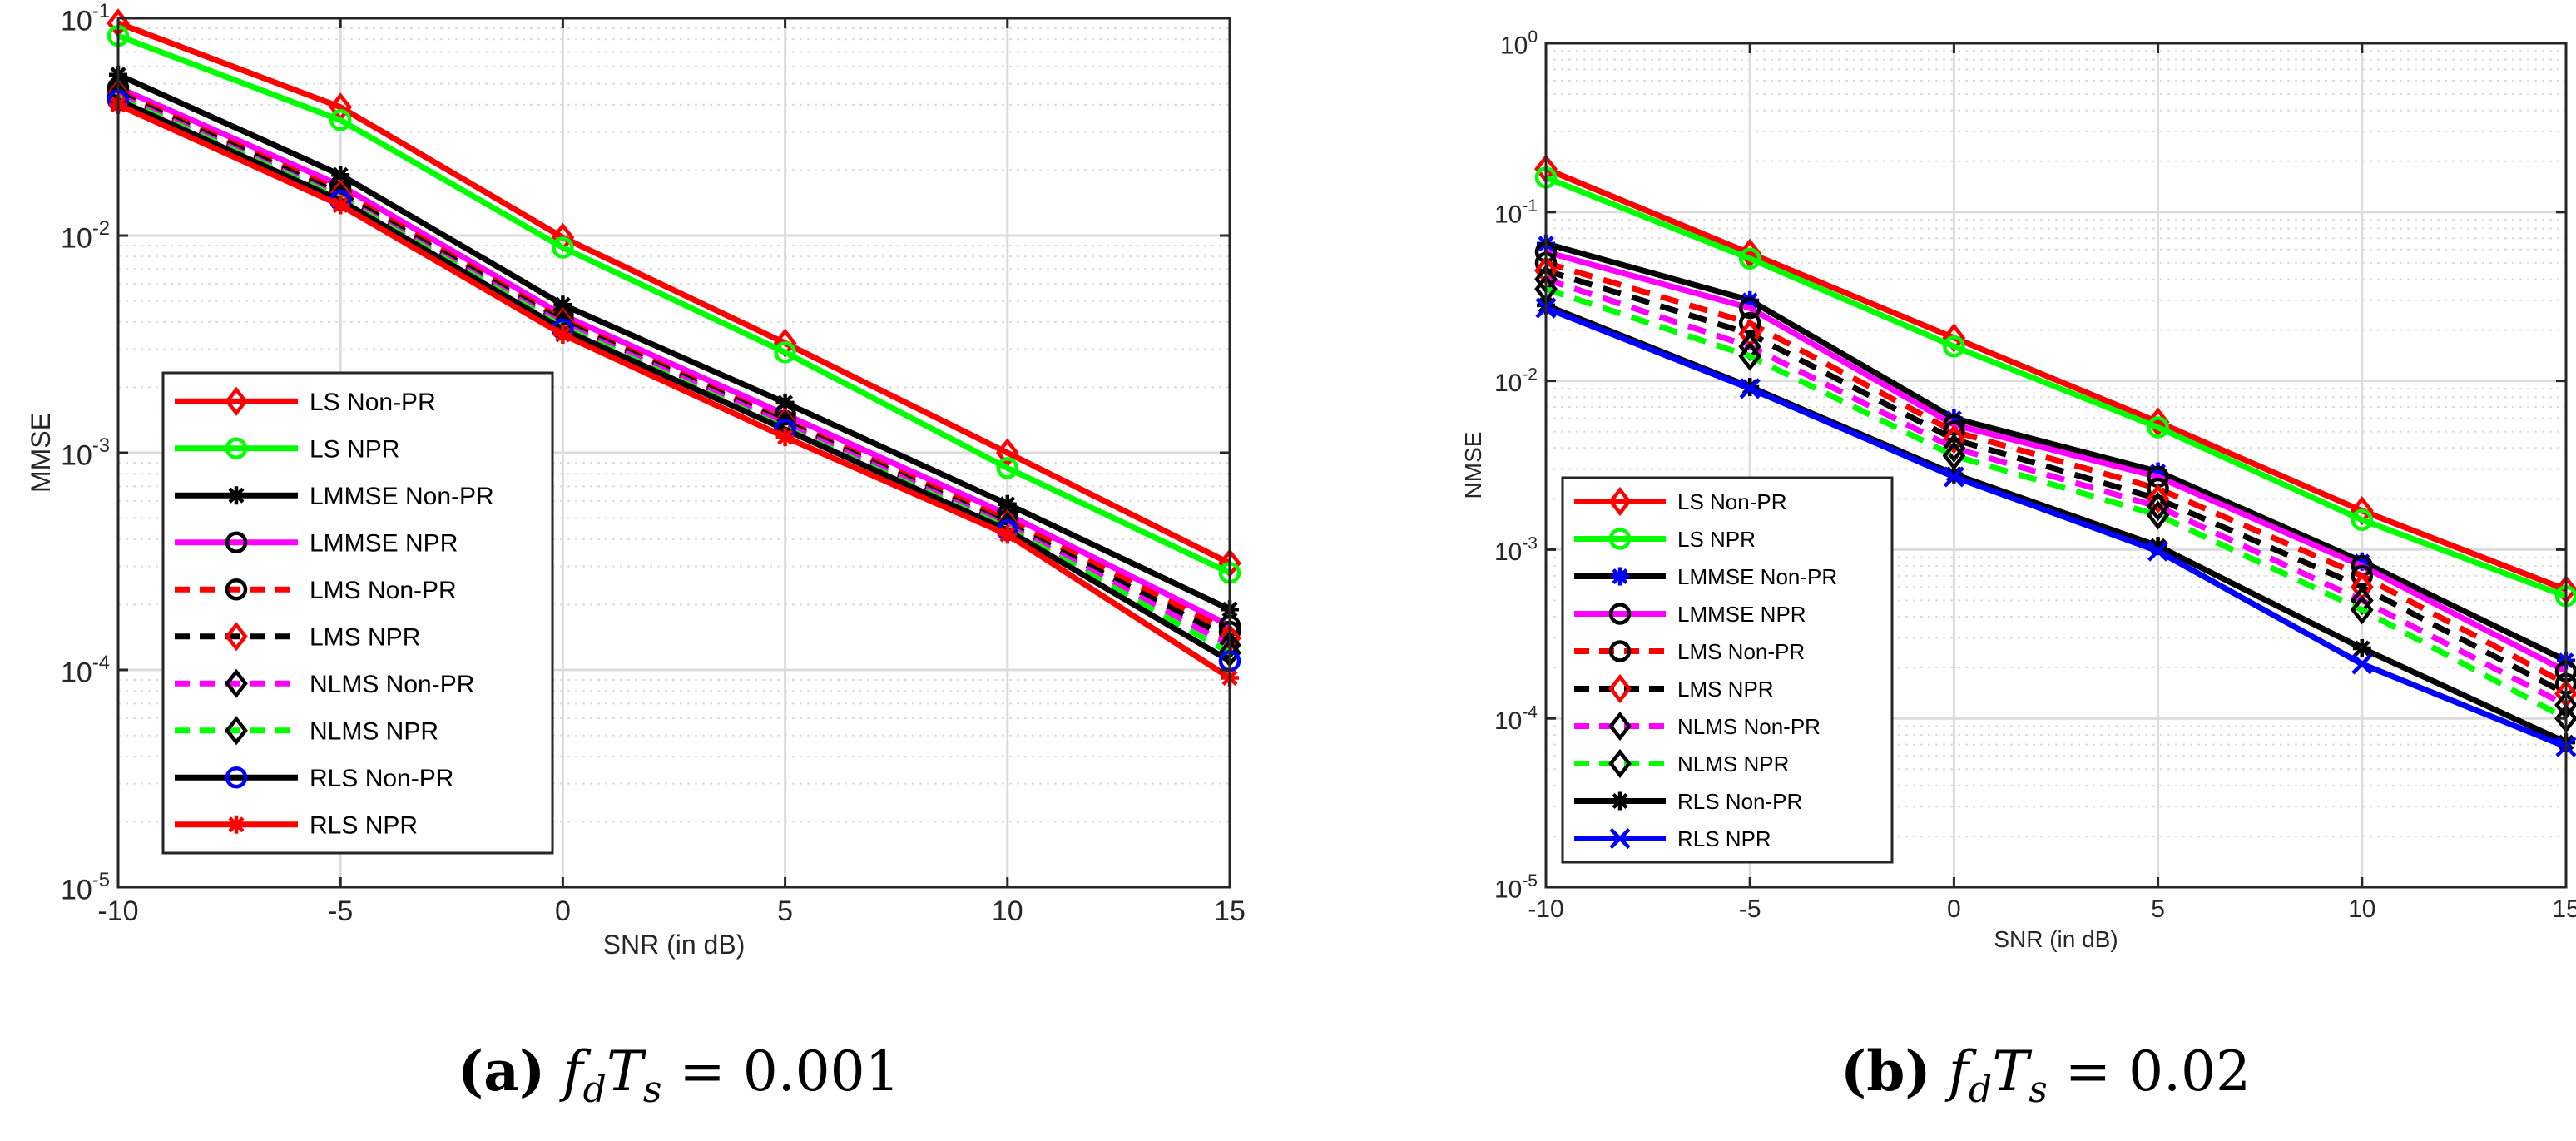  What do you see at coordinates (573, 1072) in the screenshot?
I see `caption-a-var: f` at bounding box center [573, 1072].